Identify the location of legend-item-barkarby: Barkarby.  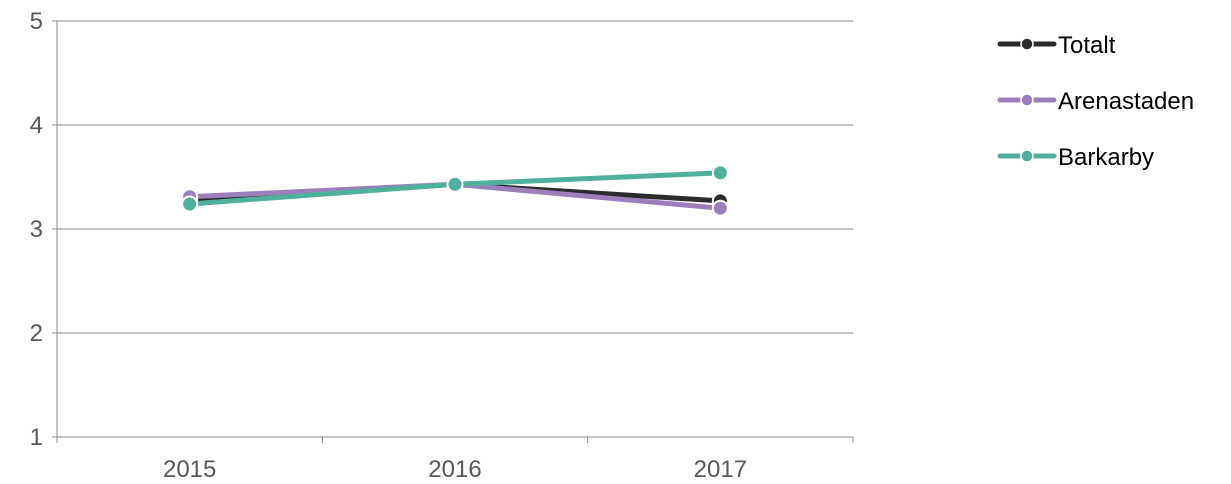
(1075, 157).